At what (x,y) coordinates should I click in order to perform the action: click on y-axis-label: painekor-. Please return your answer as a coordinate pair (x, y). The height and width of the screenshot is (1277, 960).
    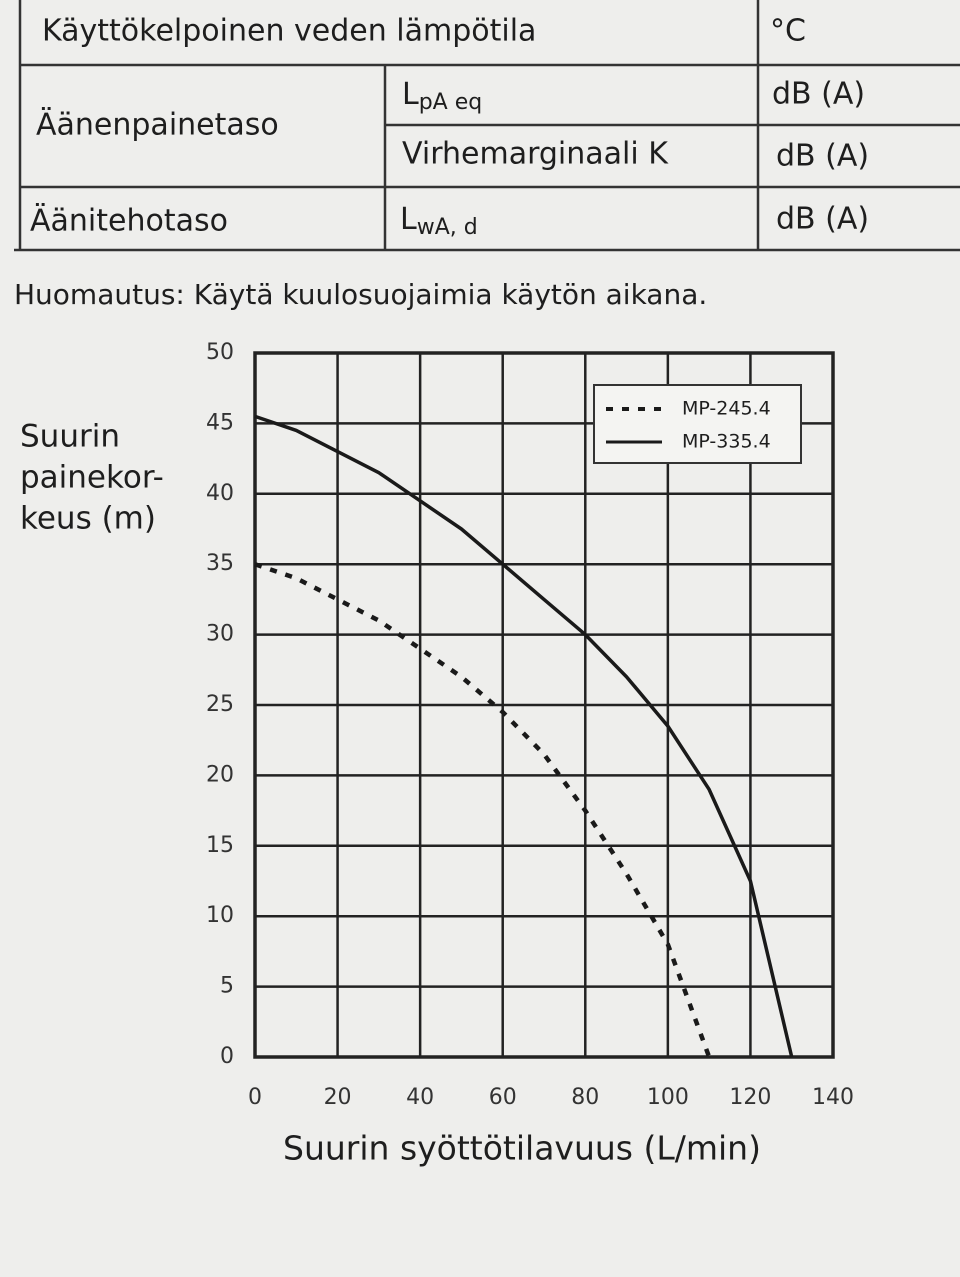
    Looking at the image, I should click on (92, 478).